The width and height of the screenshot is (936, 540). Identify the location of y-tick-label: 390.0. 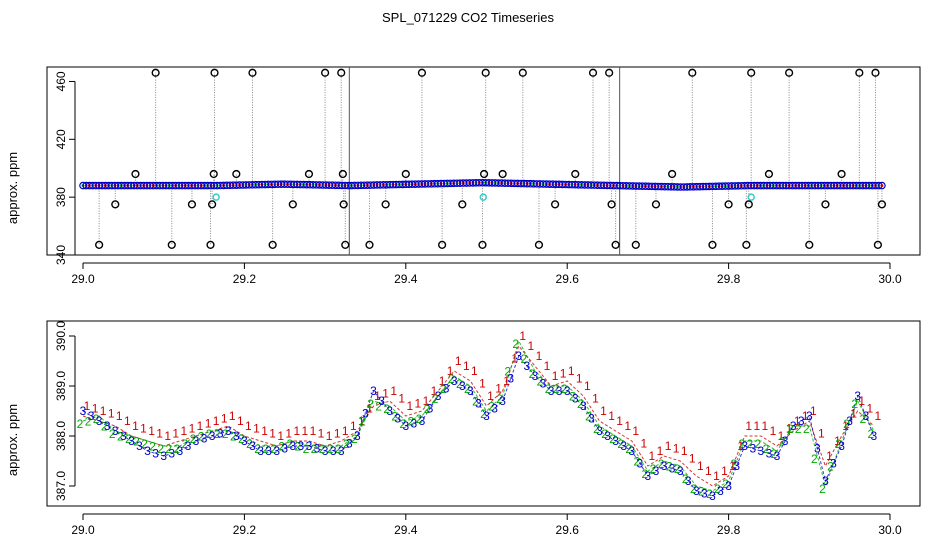
(61, 336).